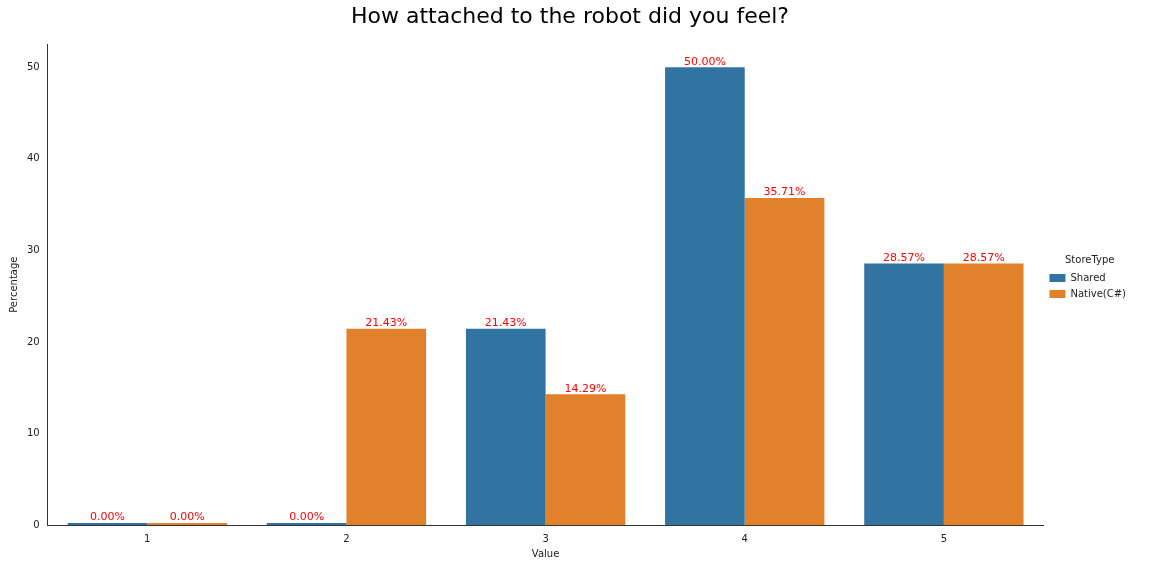  What do you see at coordinates (784, 192) in the screenshot?
I see `data-label: 35.71%` at bounding box center [784, 192].